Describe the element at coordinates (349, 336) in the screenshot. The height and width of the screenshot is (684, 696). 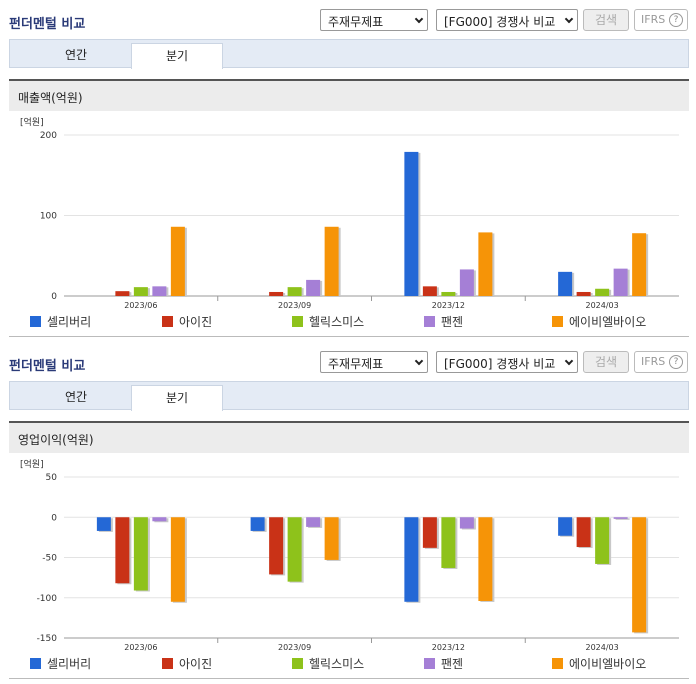
I see `divider` at that location.